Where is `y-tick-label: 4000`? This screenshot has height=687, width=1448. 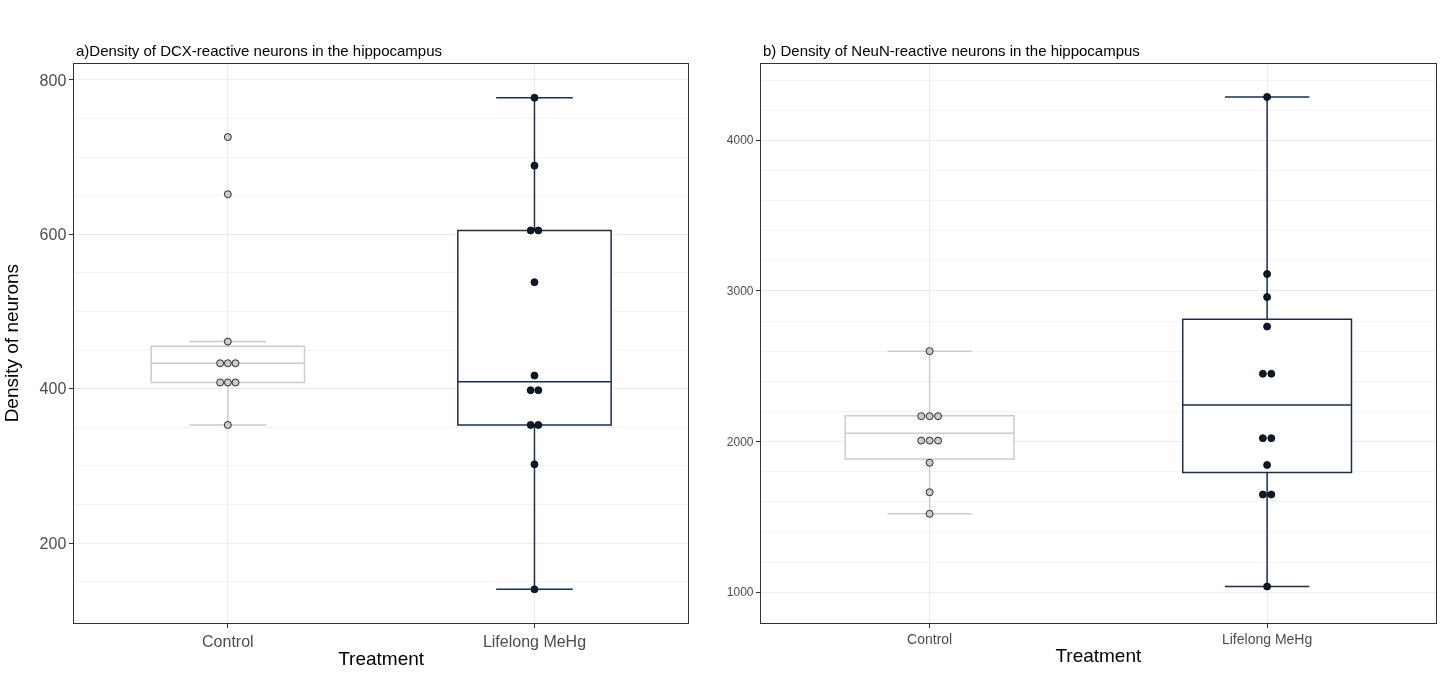
y-tick-label: 4000 is located at coordinates (740, 140).